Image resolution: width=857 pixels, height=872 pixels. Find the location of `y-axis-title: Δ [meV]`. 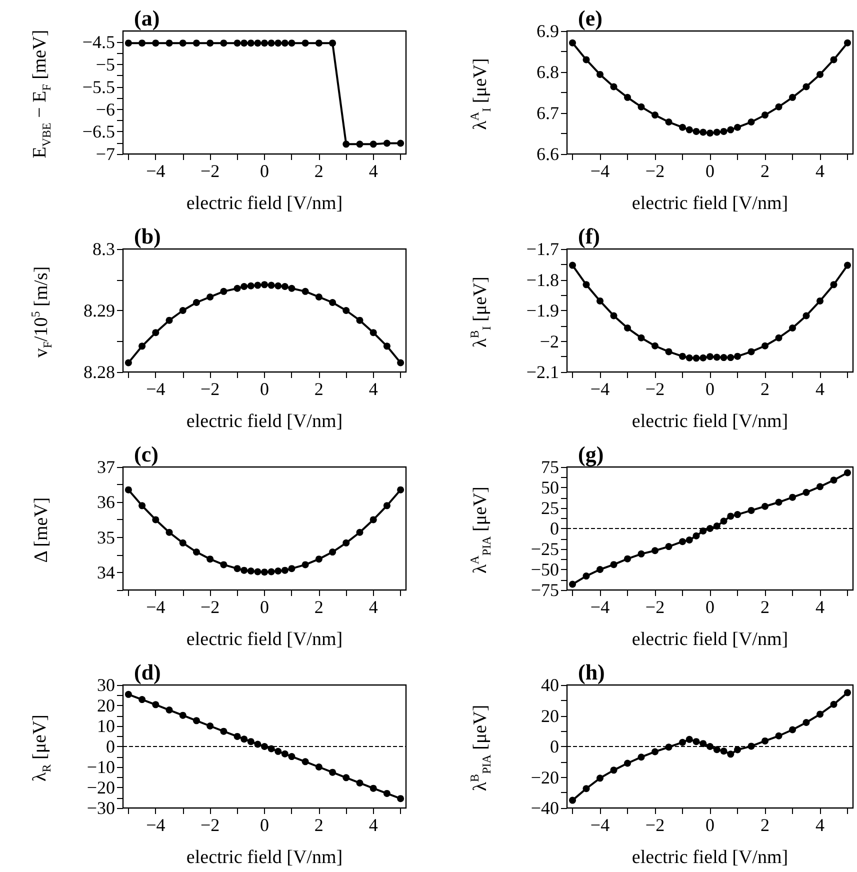

y-axis-title: Δ [meV] is located at coordinates (42, 529).